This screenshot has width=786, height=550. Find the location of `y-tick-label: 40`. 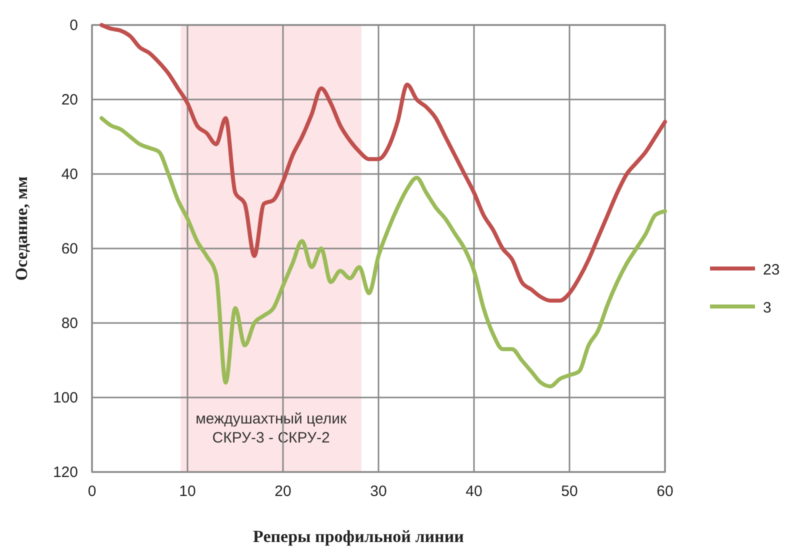

y-tick-label: 40 is located at coordinates (69, 174).